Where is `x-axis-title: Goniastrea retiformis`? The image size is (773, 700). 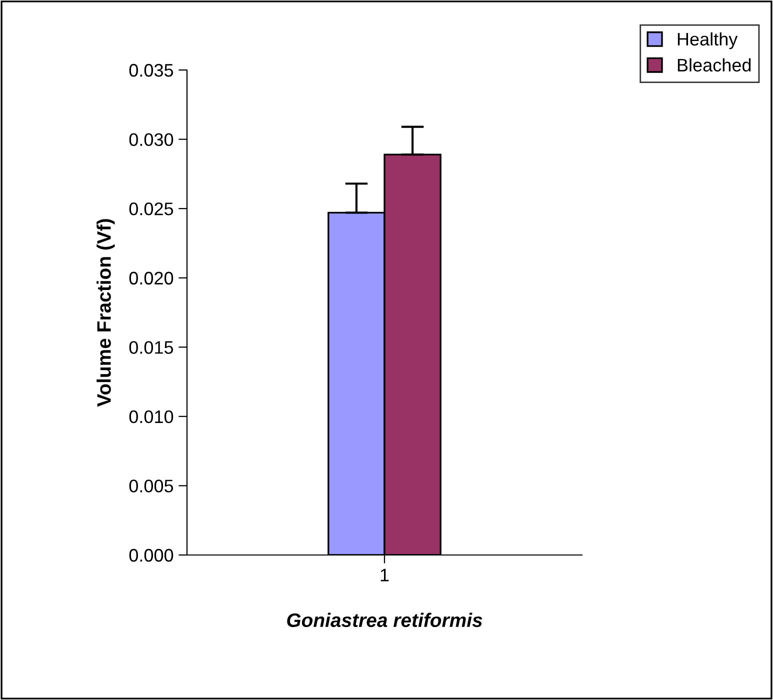 x-axis-title: Goniastrea retiformis is located at coordinates (384, 620).